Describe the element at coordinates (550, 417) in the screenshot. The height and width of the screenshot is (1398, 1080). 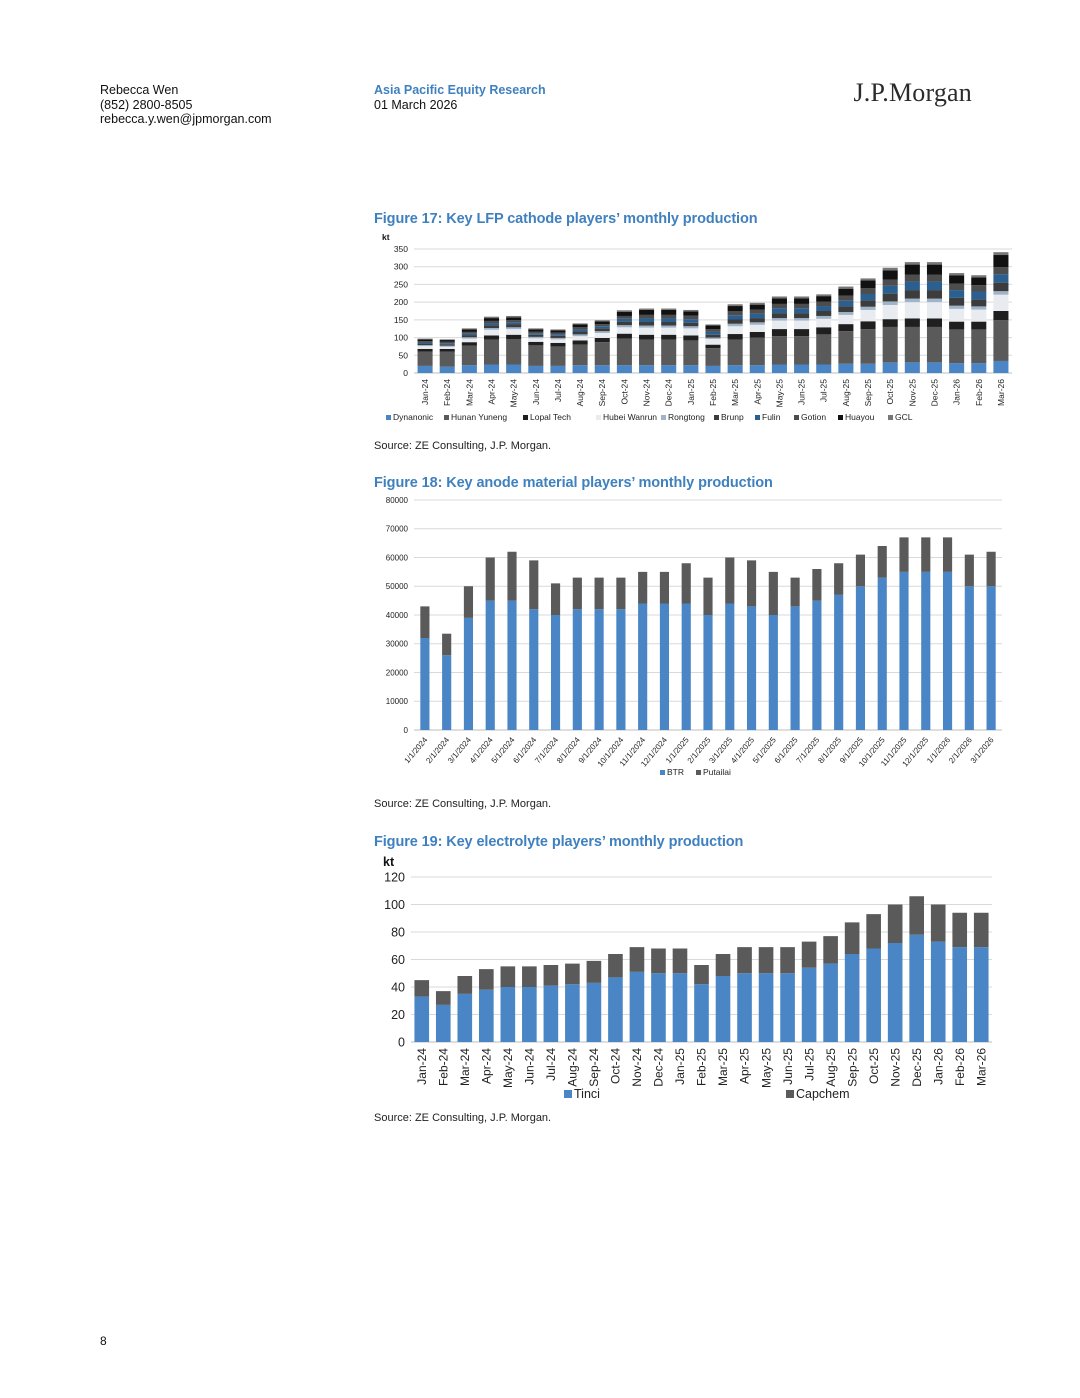
I see `legend-label: Lopal Tech` at that location.